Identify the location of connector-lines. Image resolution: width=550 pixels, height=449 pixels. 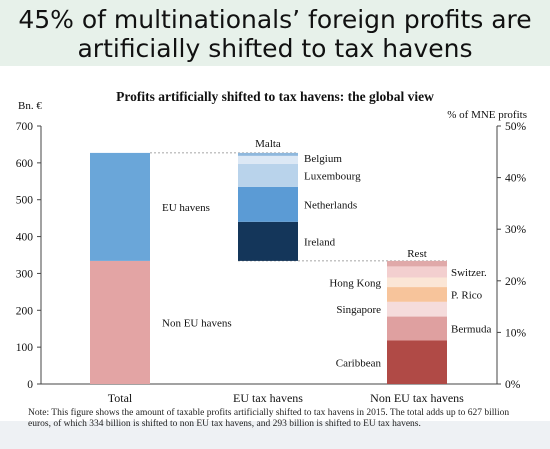
(298, 207).